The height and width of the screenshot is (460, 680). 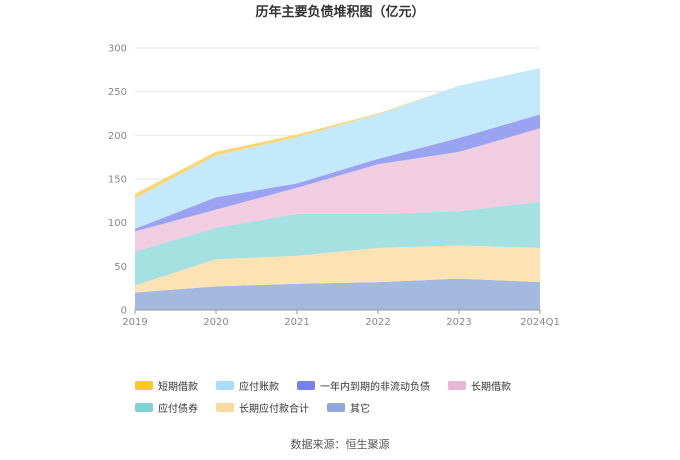 What do you see at coordinates (259, 387) in the screenshot?
I see `legend-label: 应付账款` at bounding box center [259, 387].